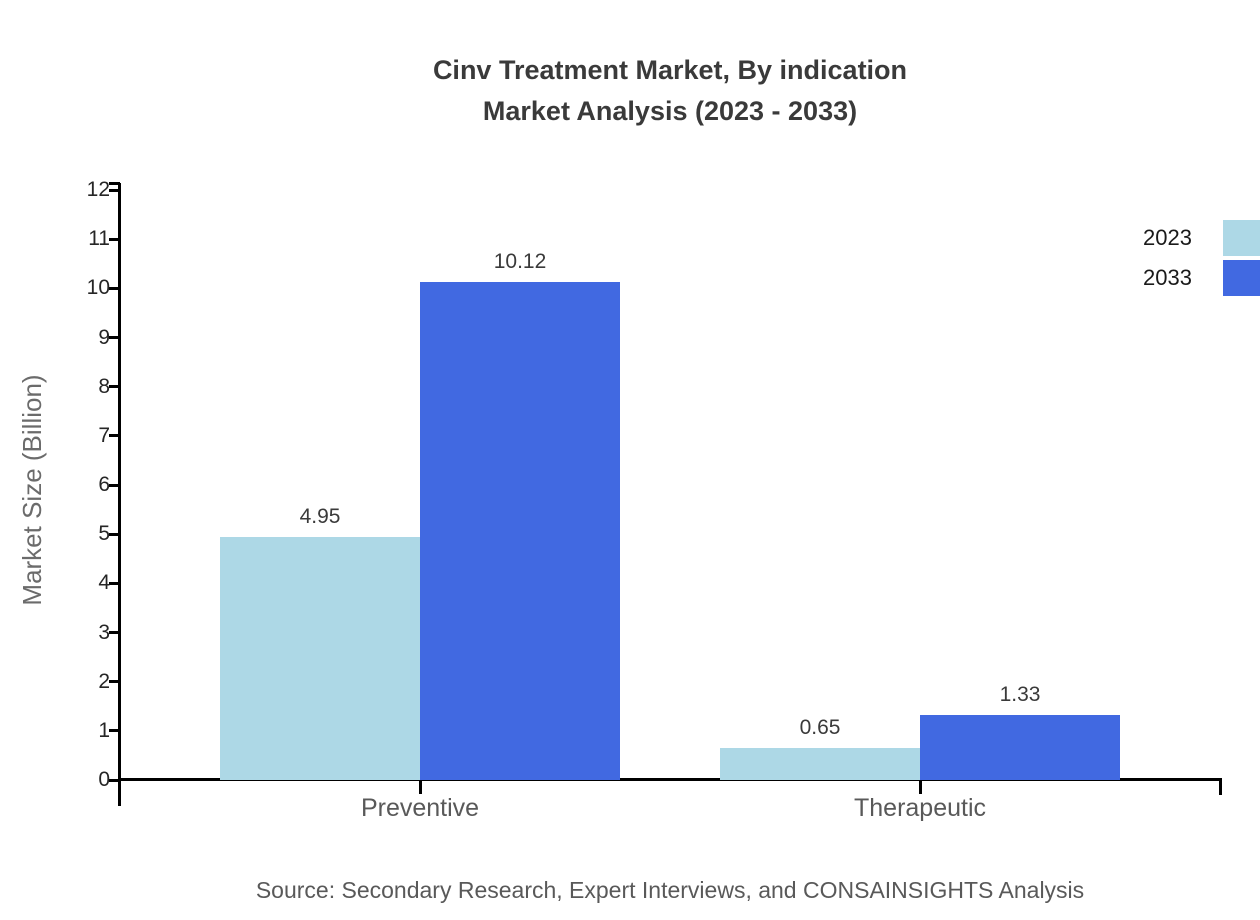 The image size is (1260, 920). Describe the element at coordinates (920, 808) in the screenshot. I see `category-label-therapeutic: Therapeutic` at that location.